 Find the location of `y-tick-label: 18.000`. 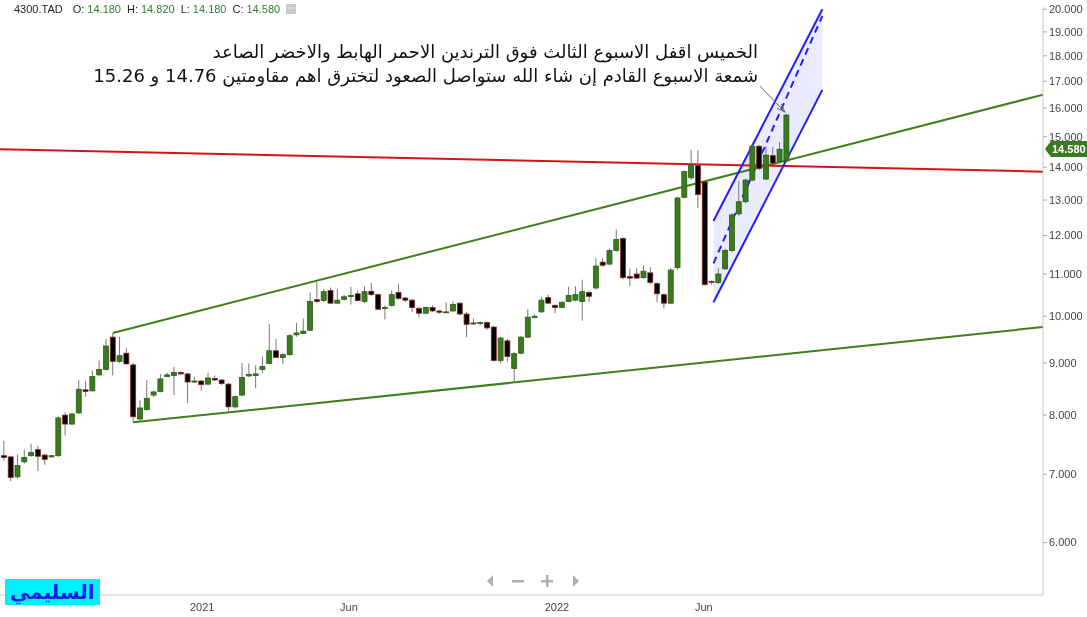

y-tick-label: 18.000 is located at coordinates (1066, 55).